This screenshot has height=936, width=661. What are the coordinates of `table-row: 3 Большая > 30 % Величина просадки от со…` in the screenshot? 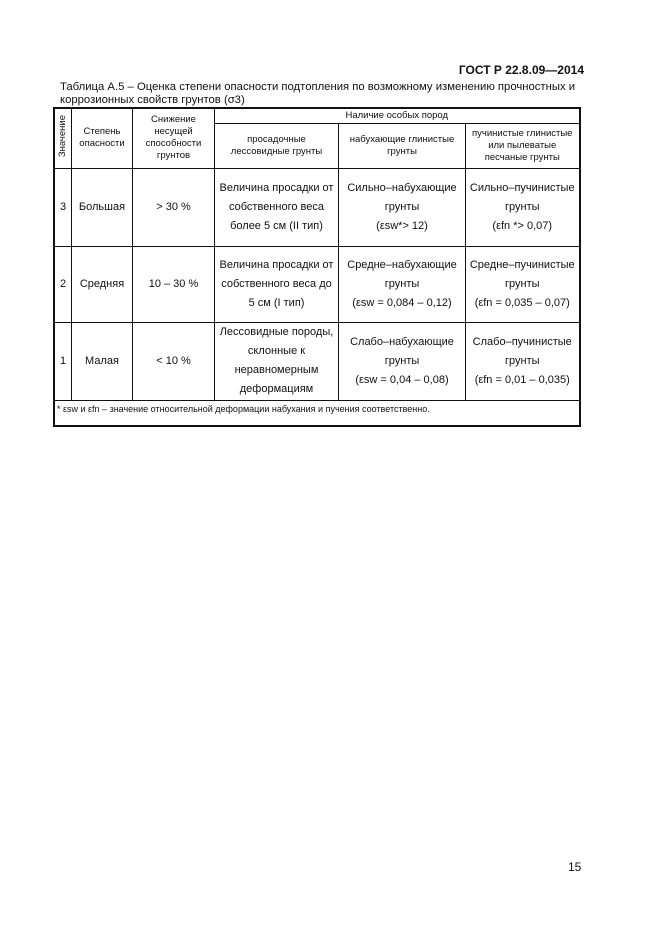 It's located at (316, 207).